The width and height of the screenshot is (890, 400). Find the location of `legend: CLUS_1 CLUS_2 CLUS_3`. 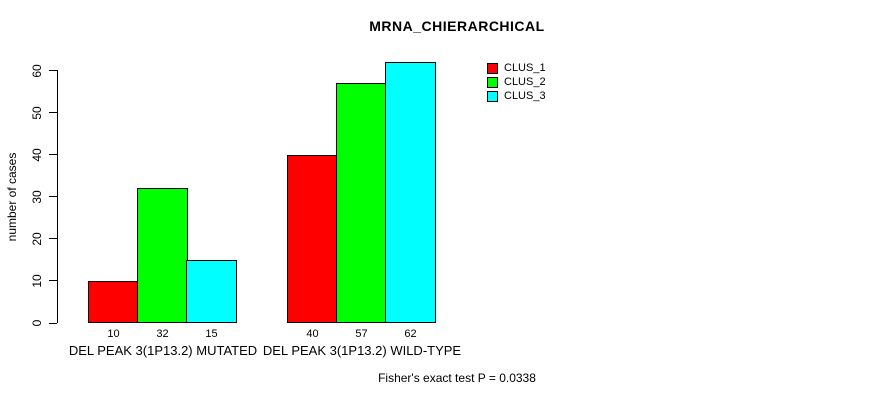

legend: CLUS_1 CLUS_2 CLUS_3 is located at coordinates (516, 82).